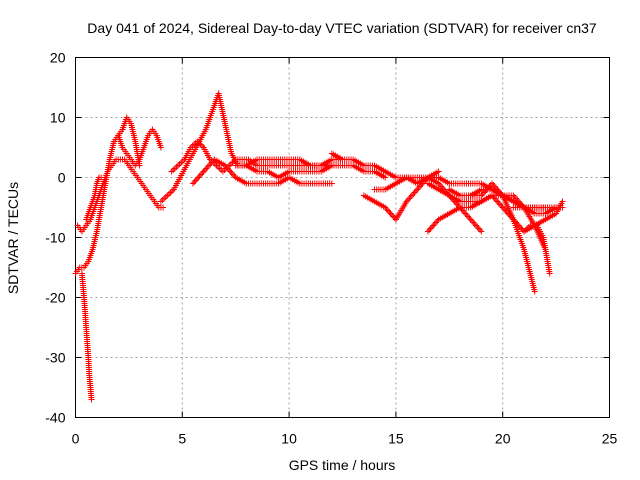 The width and height of the screenshot is (640, 480). Describe the element at coordinates (182, 439) in the screenshot. I see `x-tick-label: 5` at that location.